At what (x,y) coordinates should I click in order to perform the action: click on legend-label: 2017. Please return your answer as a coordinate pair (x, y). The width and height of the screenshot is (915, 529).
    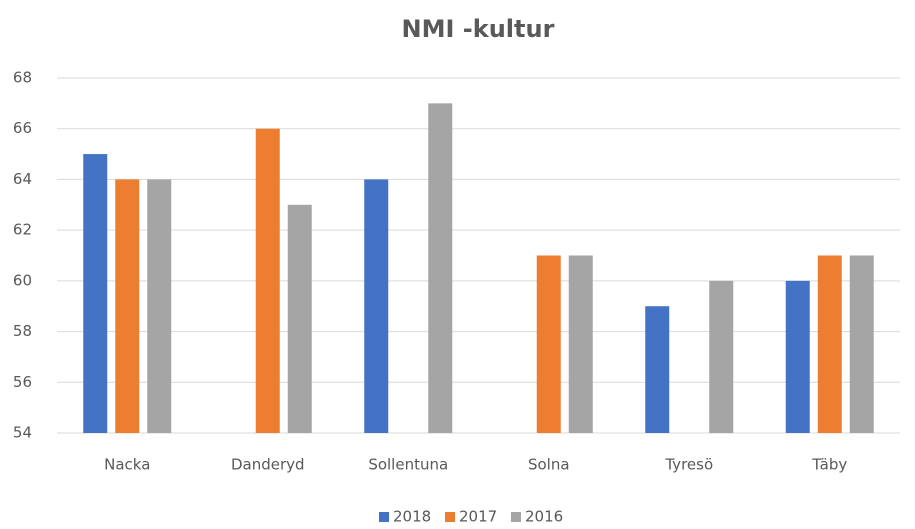
    Looking at the image, I should click on (478, 517).